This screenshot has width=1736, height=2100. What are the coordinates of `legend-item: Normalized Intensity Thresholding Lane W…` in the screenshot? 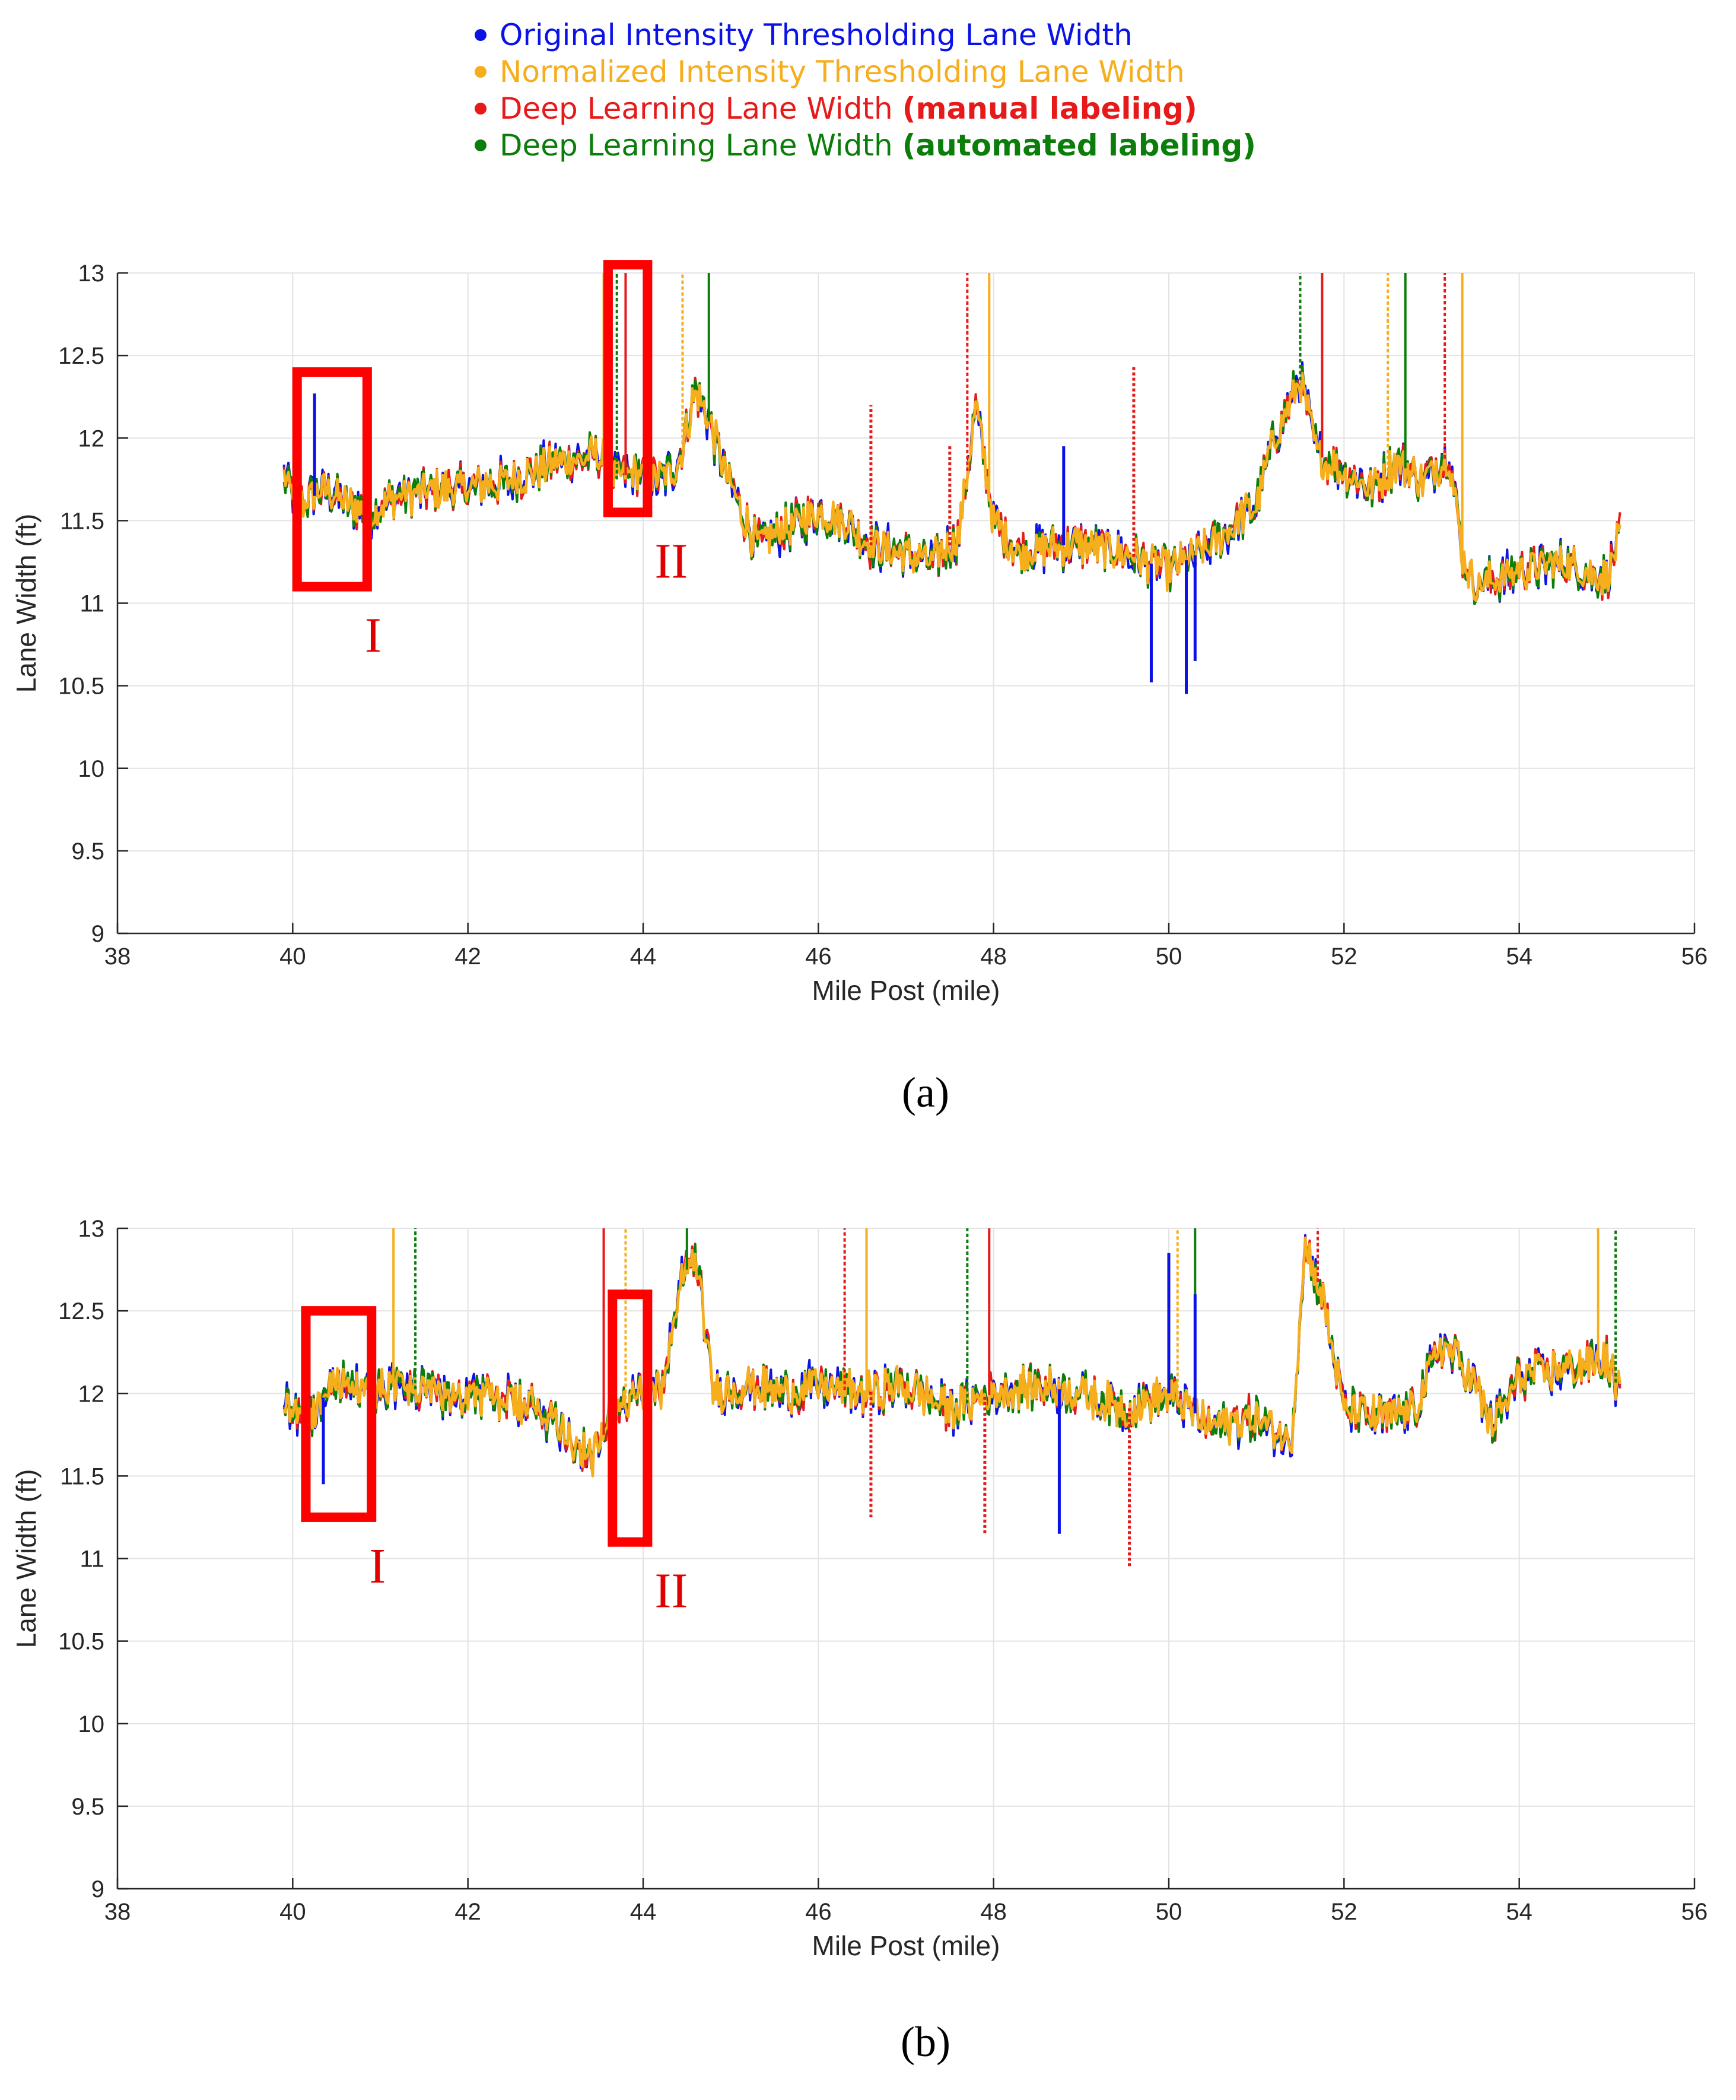 It's located at (865, 71).